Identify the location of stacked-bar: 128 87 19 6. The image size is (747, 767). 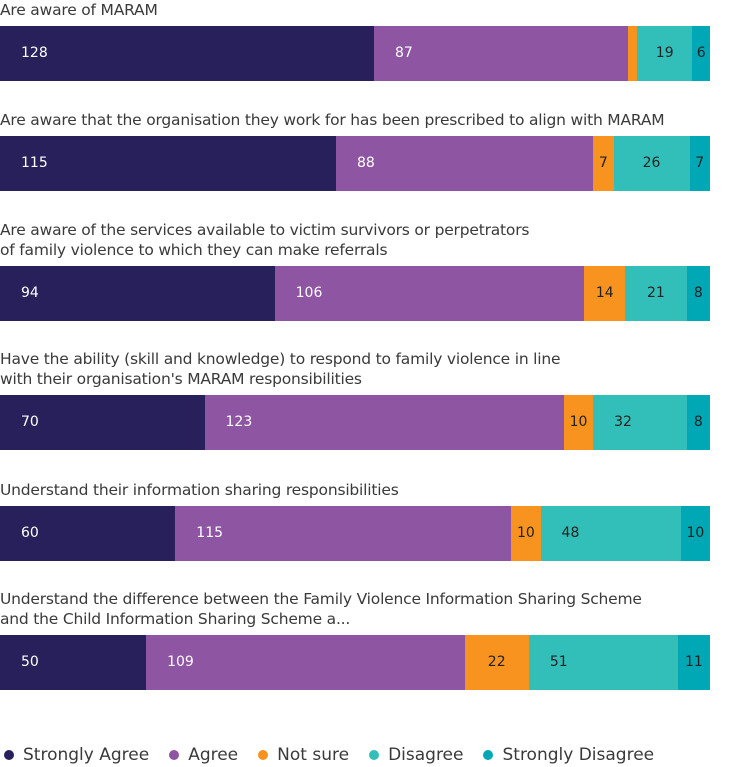
(355, 53).